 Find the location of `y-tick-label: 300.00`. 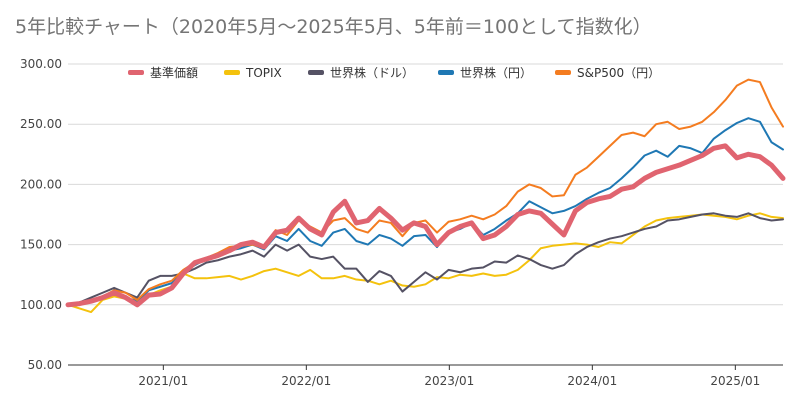

y-tick-label: 300.00 is located at coordinates (41, 64).